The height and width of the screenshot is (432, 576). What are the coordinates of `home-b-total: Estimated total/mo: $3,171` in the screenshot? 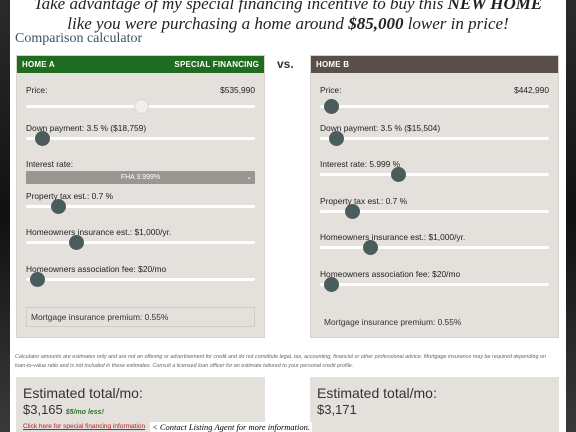 It's located at (434, 404).